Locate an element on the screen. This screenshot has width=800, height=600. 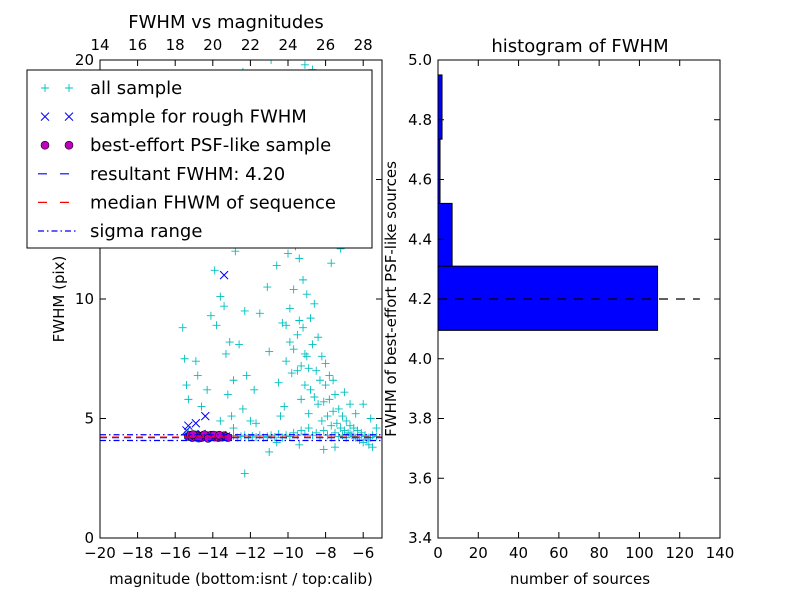
scatter-x-label: magnitude (bottom:isnt / top:calib) is located at coordinates (241, 579).